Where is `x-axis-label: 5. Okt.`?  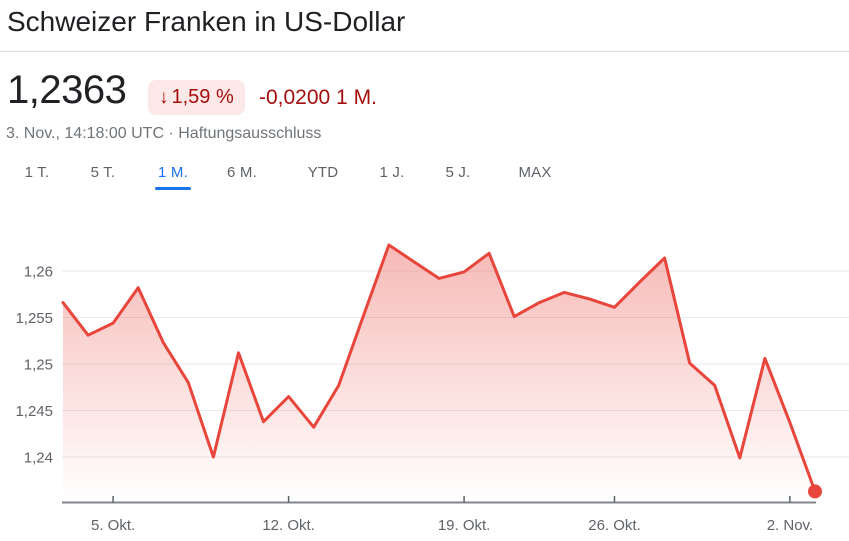 x-axis-label: 5. Okt. is located at coordinates (113, 525).